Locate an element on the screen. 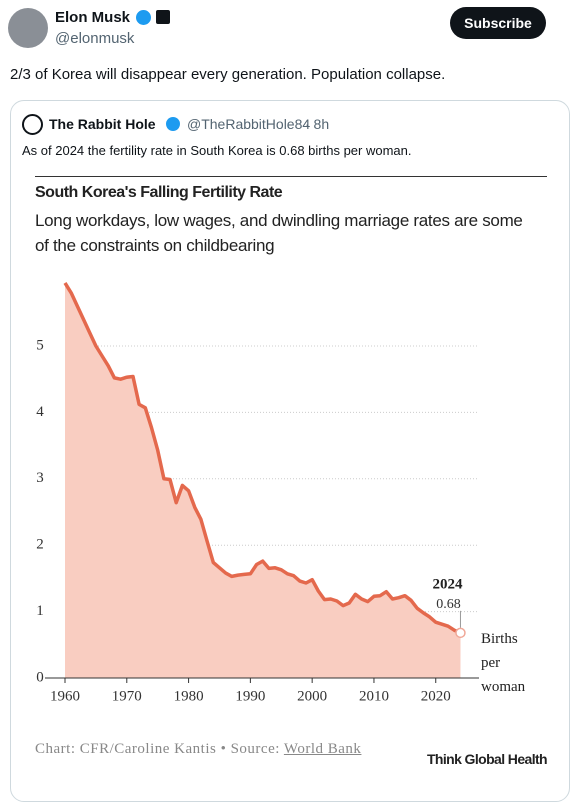  x-tick-label: 2010 is located at coordinates (374, 696).